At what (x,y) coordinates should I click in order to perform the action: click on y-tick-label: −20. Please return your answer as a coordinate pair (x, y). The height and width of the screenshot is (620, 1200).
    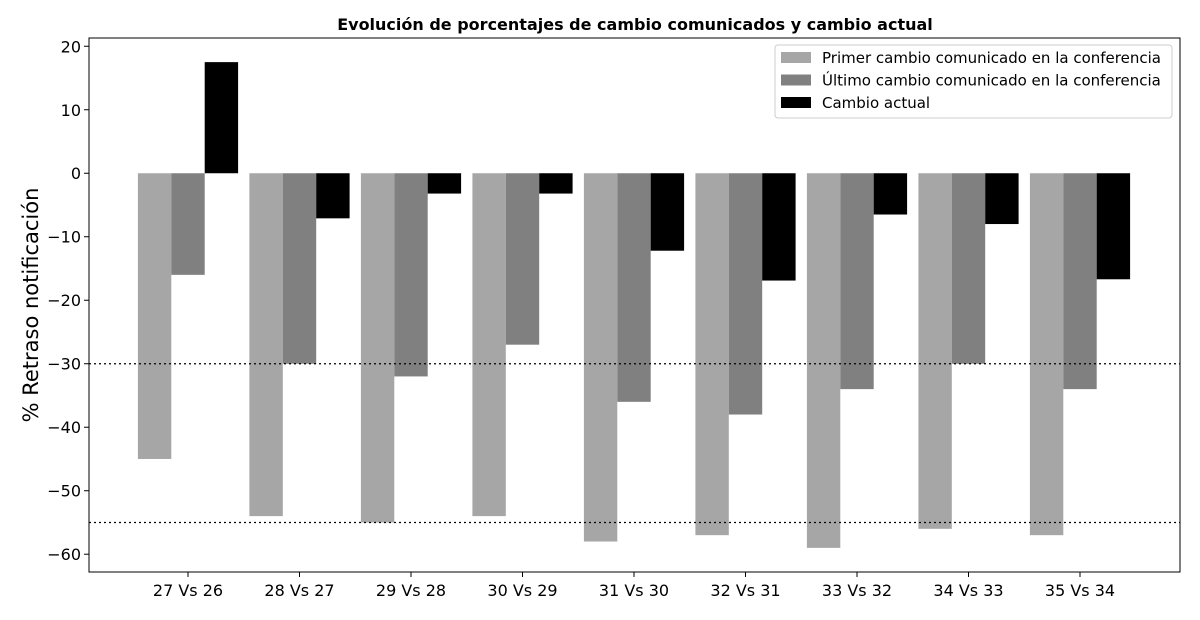
    Looking at the image, I should click on (64, 300).